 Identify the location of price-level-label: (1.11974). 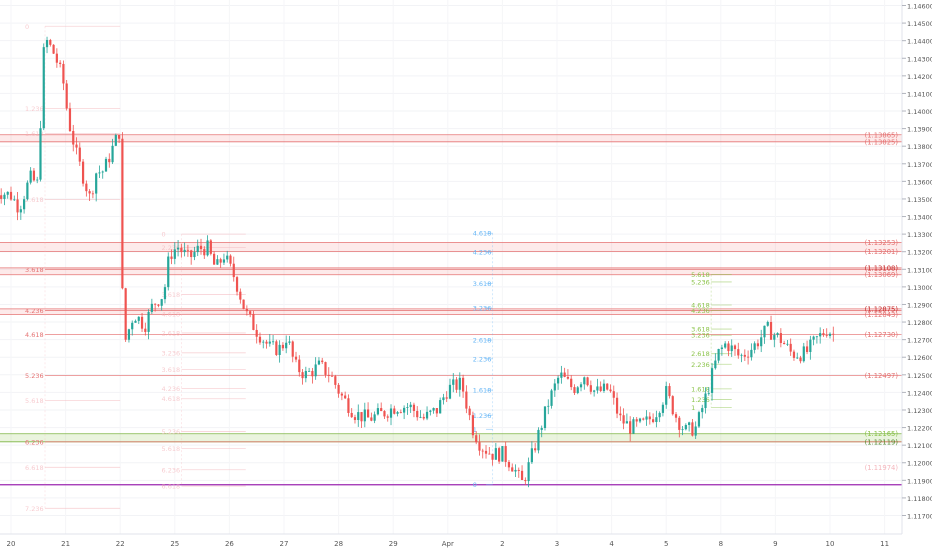
(882, 468).